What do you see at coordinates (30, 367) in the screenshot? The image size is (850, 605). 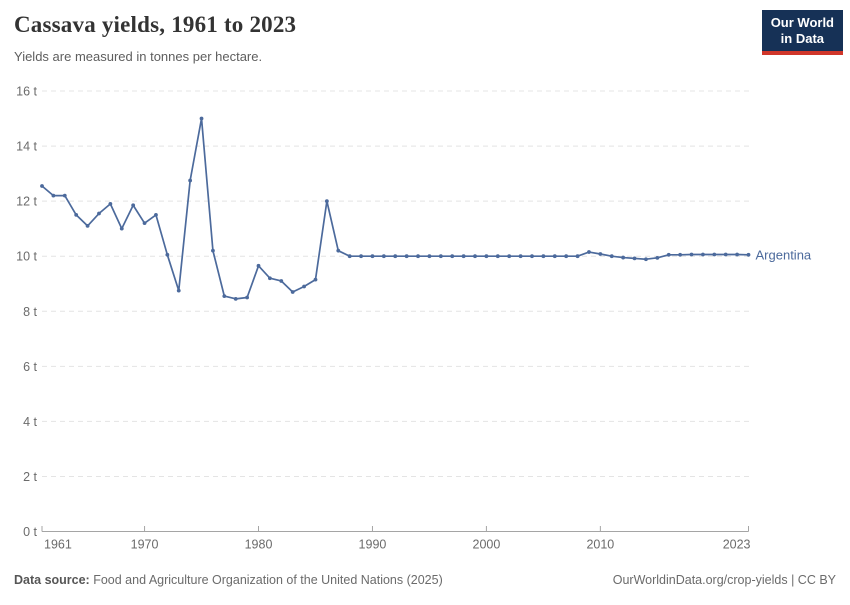 I see `y-tick-label: 6 t` at bounding box center [30, 367].